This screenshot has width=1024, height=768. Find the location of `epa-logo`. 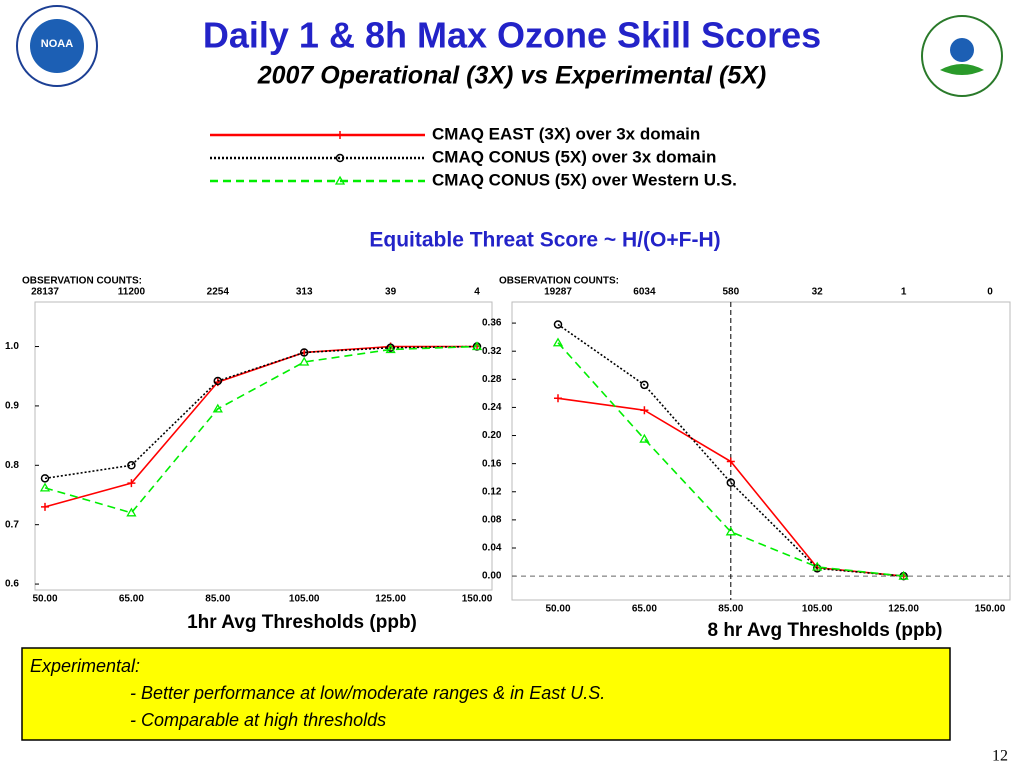

epa-logo is located at coordinates (962, 56).